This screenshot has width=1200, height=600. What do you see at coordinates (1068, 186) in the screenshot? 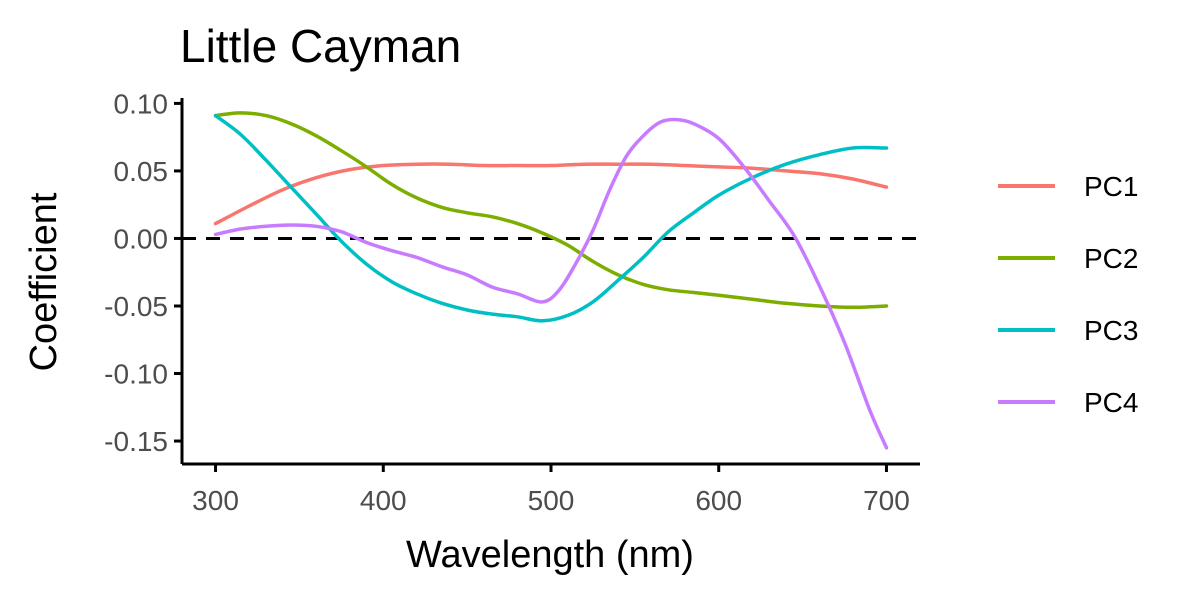
I see `legend-item-pc1: PC1` at bounding box center [1068, 186].